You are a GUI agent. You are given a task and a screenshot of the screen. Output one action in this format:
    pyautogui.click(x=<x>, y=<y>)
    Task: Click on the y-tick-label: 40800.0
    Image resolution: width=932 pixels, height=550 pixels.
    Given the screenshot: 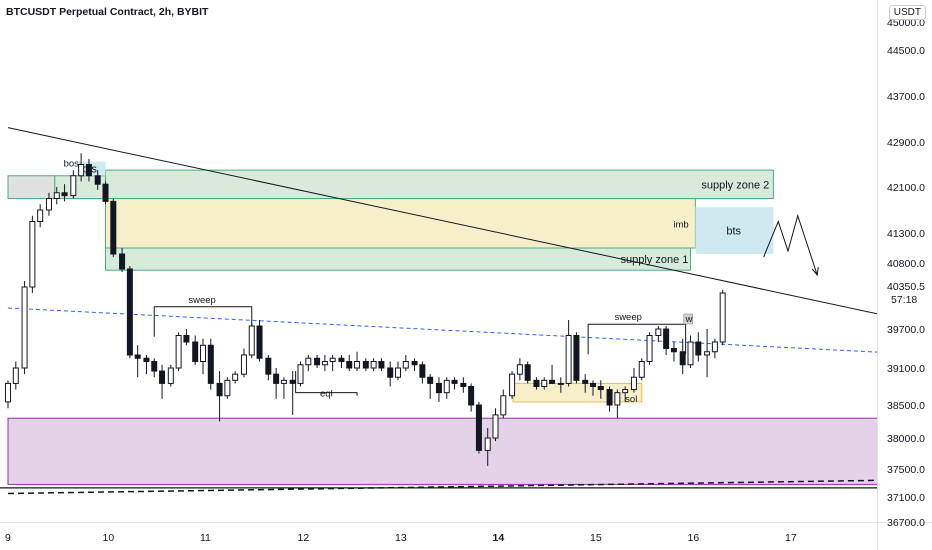 What is the action you would take?
    pyautogui.click(x=906, y=264)
    